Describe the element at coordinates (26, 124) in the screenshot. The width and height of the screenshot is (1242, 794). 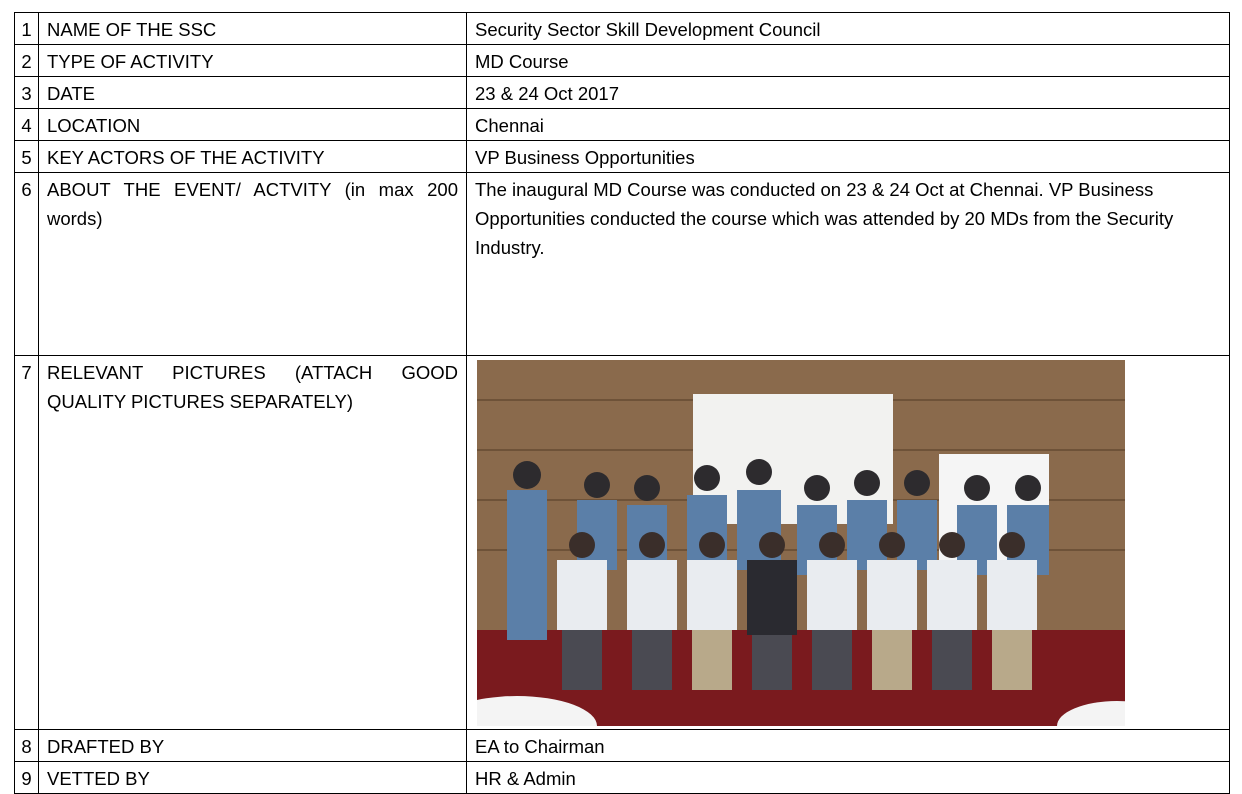
I see `row-number: 4` at that location.